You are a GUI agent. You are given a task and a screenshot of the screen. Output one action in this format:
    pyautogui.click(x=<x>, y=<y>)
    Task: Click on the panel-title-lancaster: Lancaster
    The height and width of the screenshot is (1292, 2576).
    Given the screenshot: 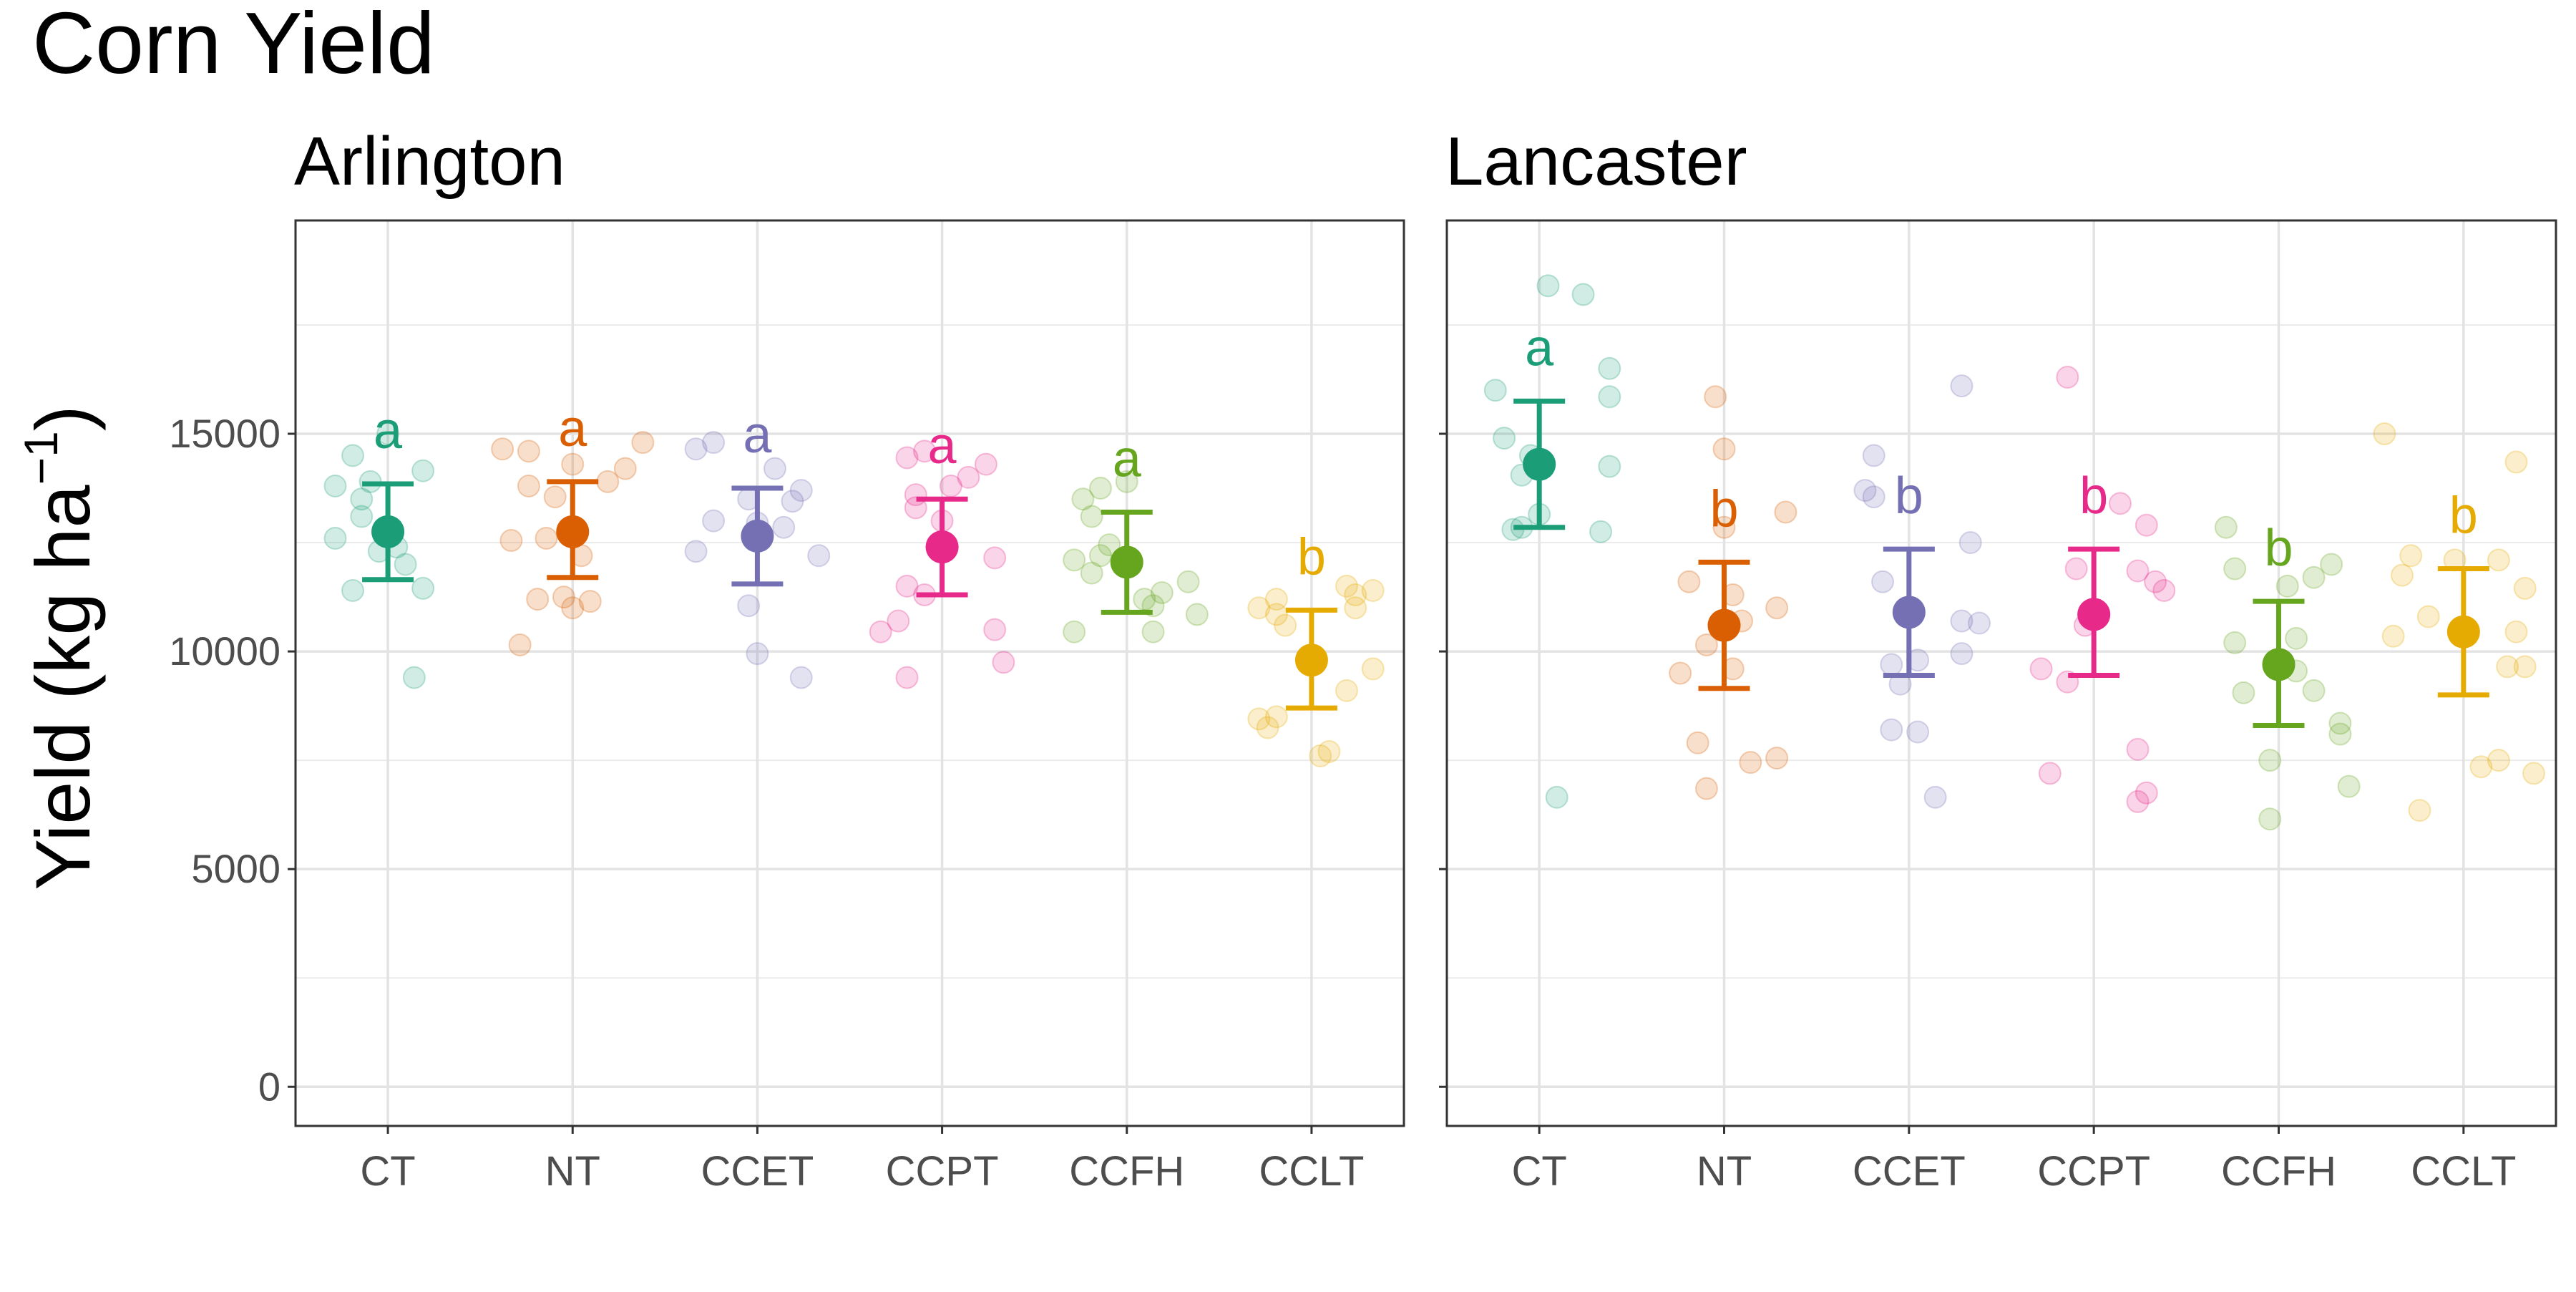 What is the action you would take?
    pyautogui.click(x=1596, y=161)
    